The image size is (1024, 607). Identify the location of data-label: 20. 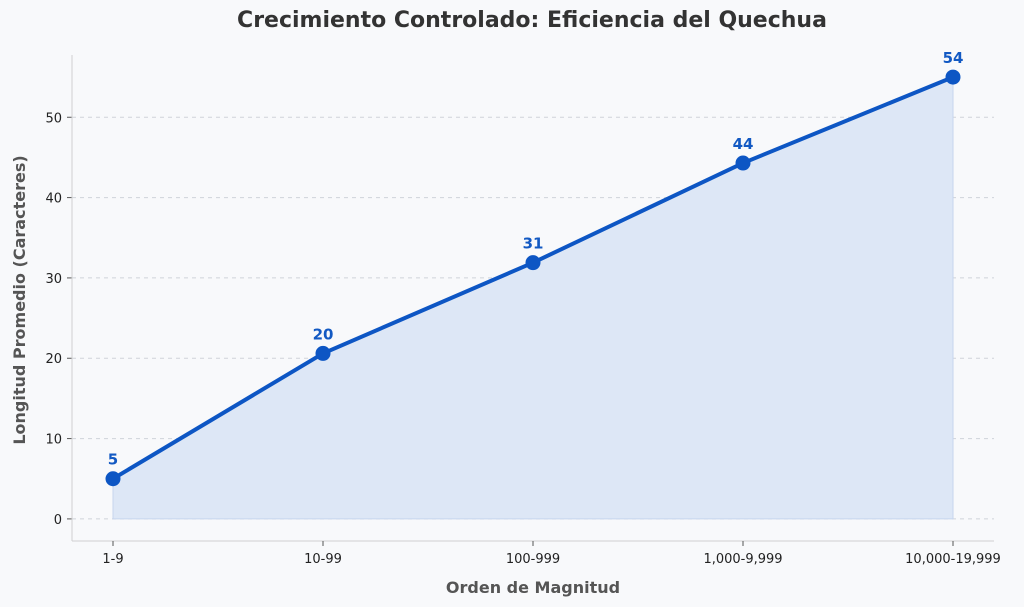
(323, 334).